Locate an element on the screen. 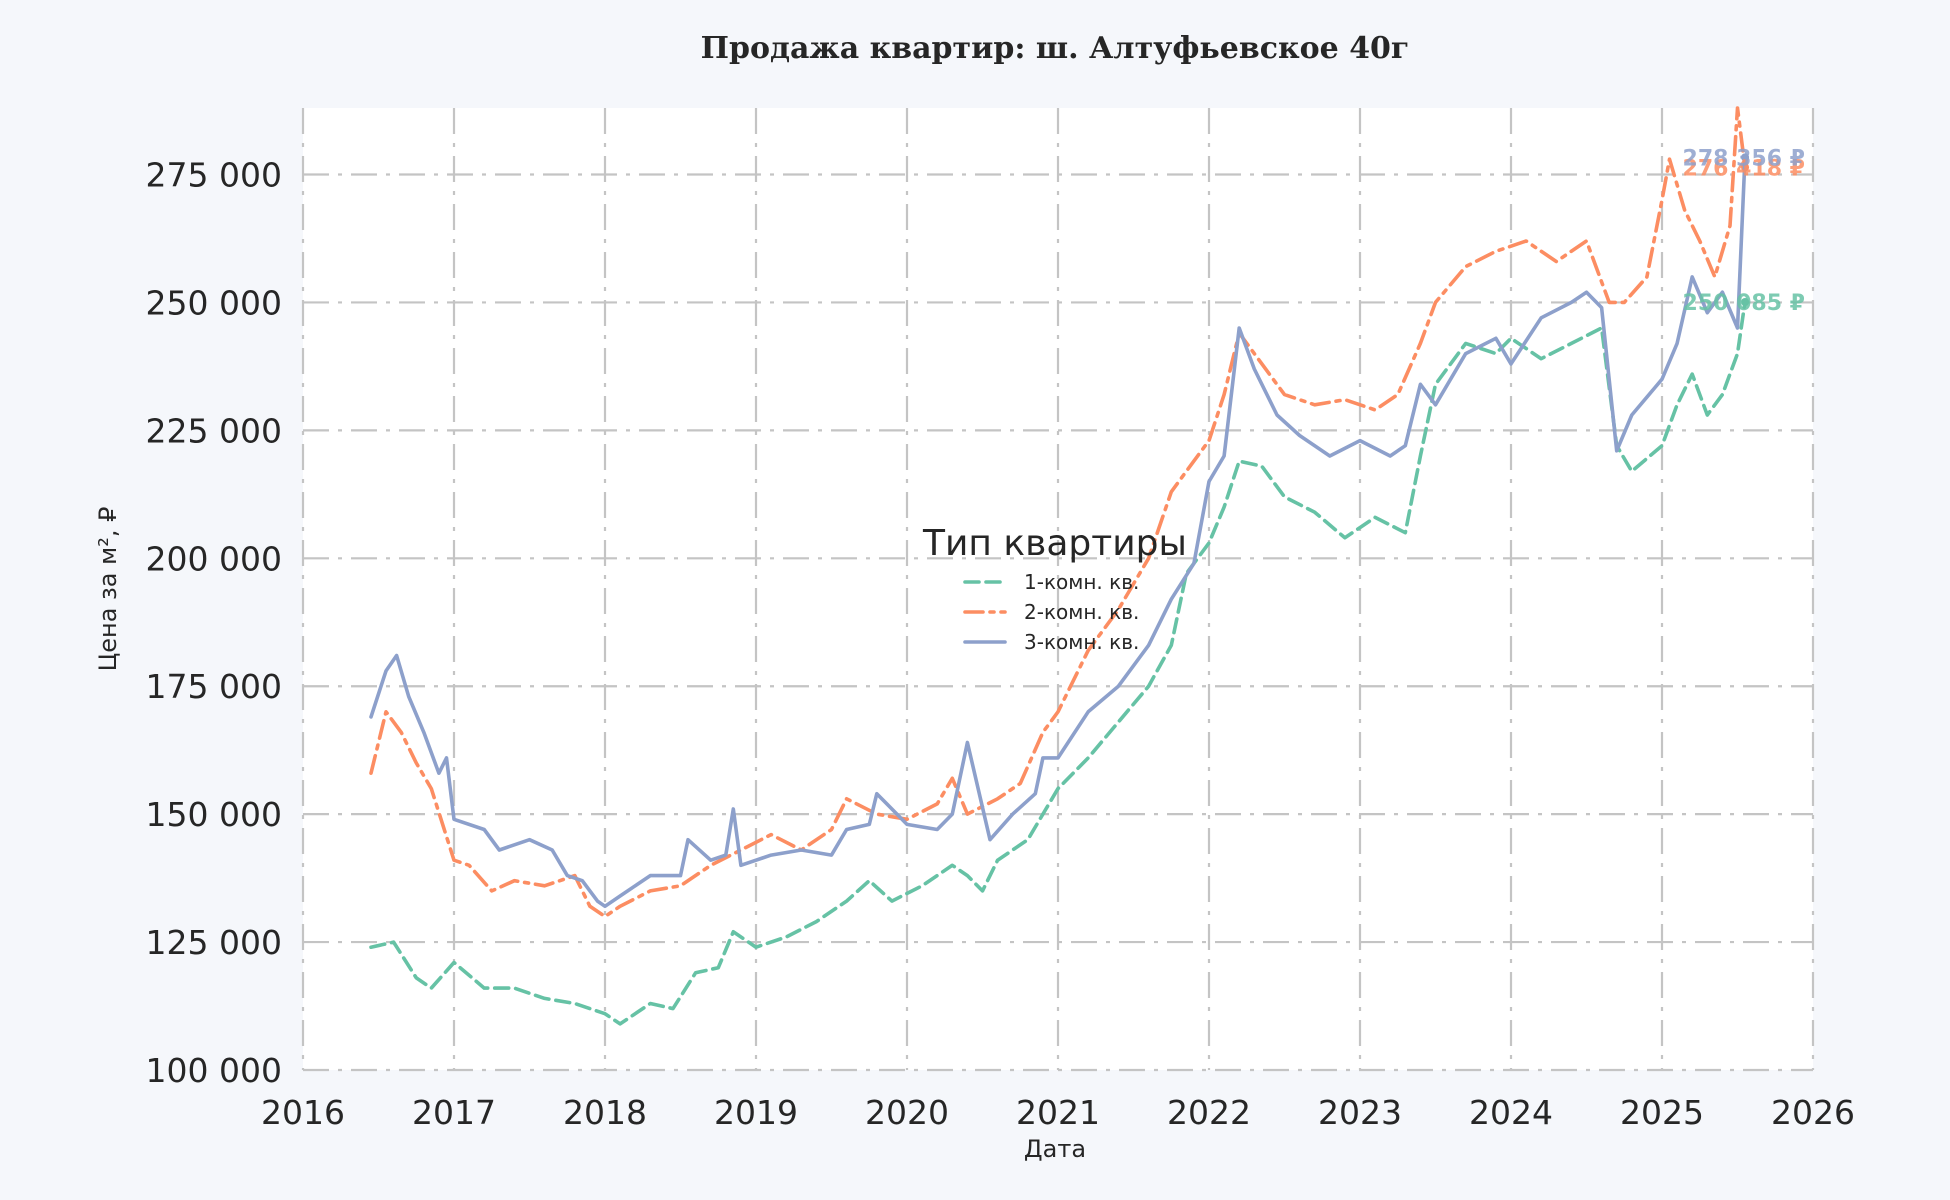 Image resolution: width=1950 pixels, height=1200 pixels. end-label-3: 278 356 ₽ is located at coordinates (1744, 158).